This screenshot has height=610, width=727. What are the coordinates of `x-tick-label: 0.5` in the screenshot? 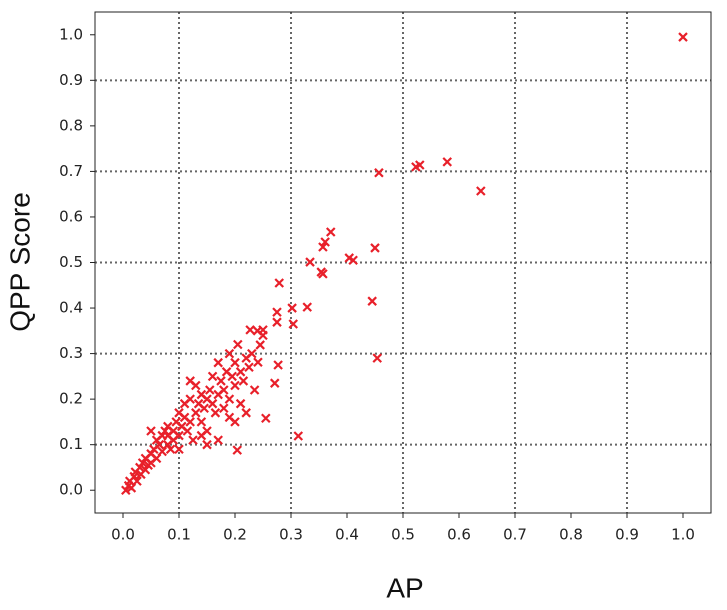 It's located at (403, 535).